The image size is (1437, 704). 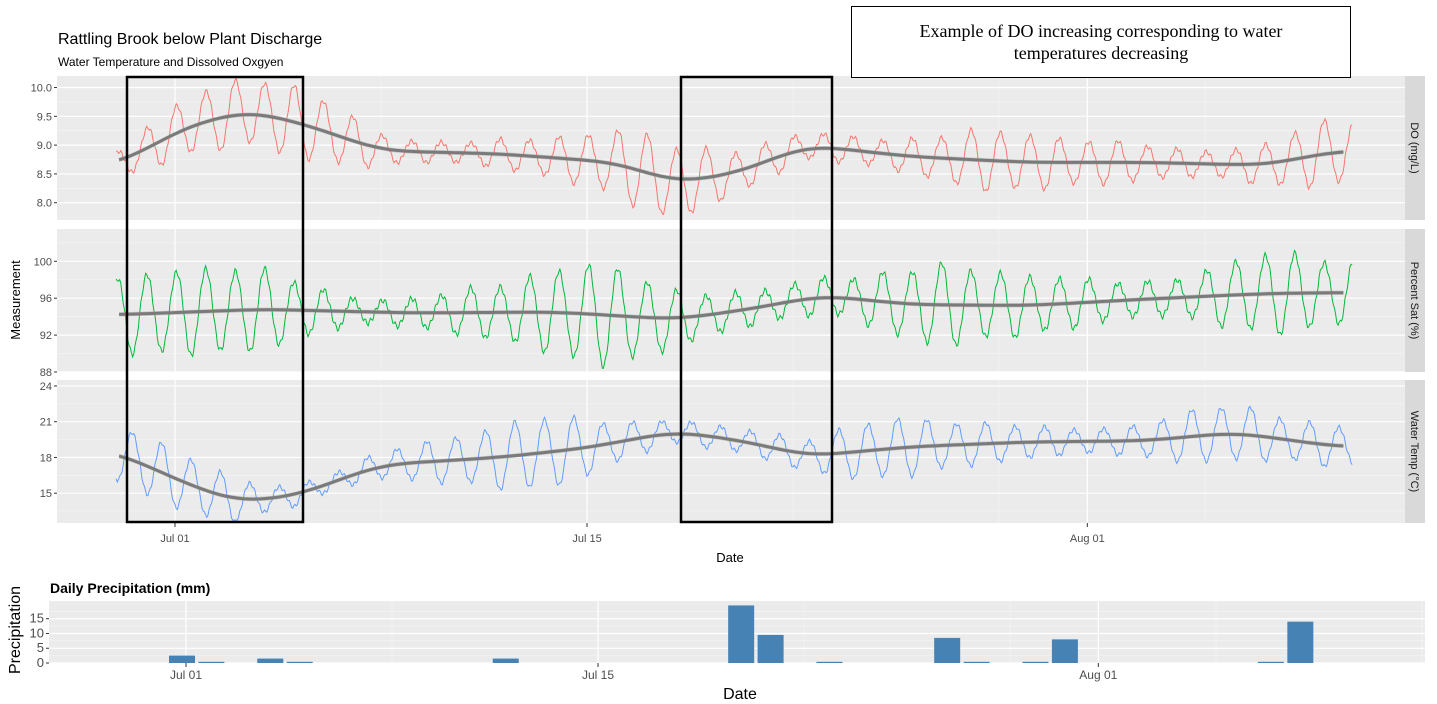 What do you see at coordinates (46, 336) in the screenshot?
I see `y-tick-label-sat: 92` at bounding box center [46, 336].